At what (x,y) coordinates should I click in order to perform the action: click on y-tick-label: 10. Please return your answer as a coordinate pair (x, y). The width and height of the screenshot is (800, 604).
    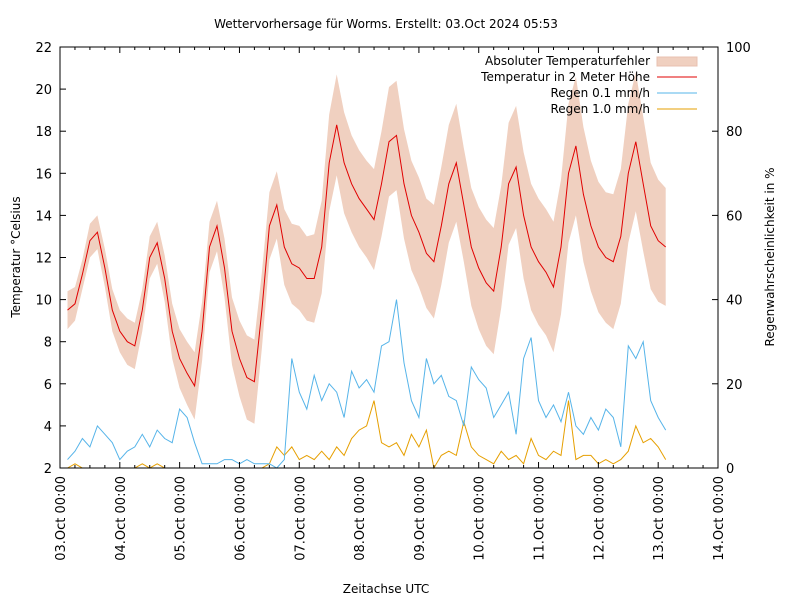
    Looking at the image, I should click on (43, 301).